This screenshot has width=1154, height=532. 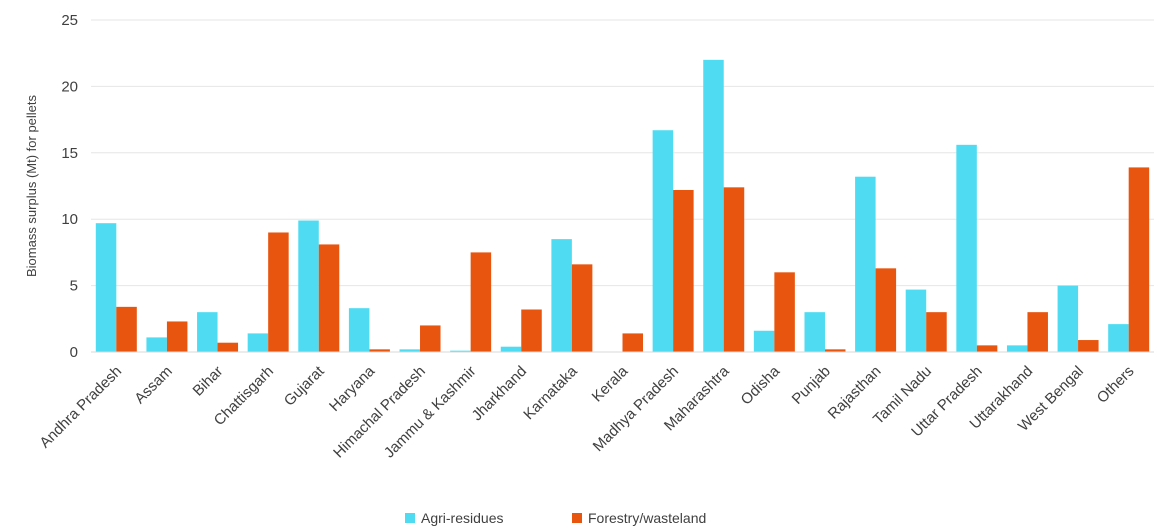 I want to click on y-tick-label: 25, so click(x=69, y=20).